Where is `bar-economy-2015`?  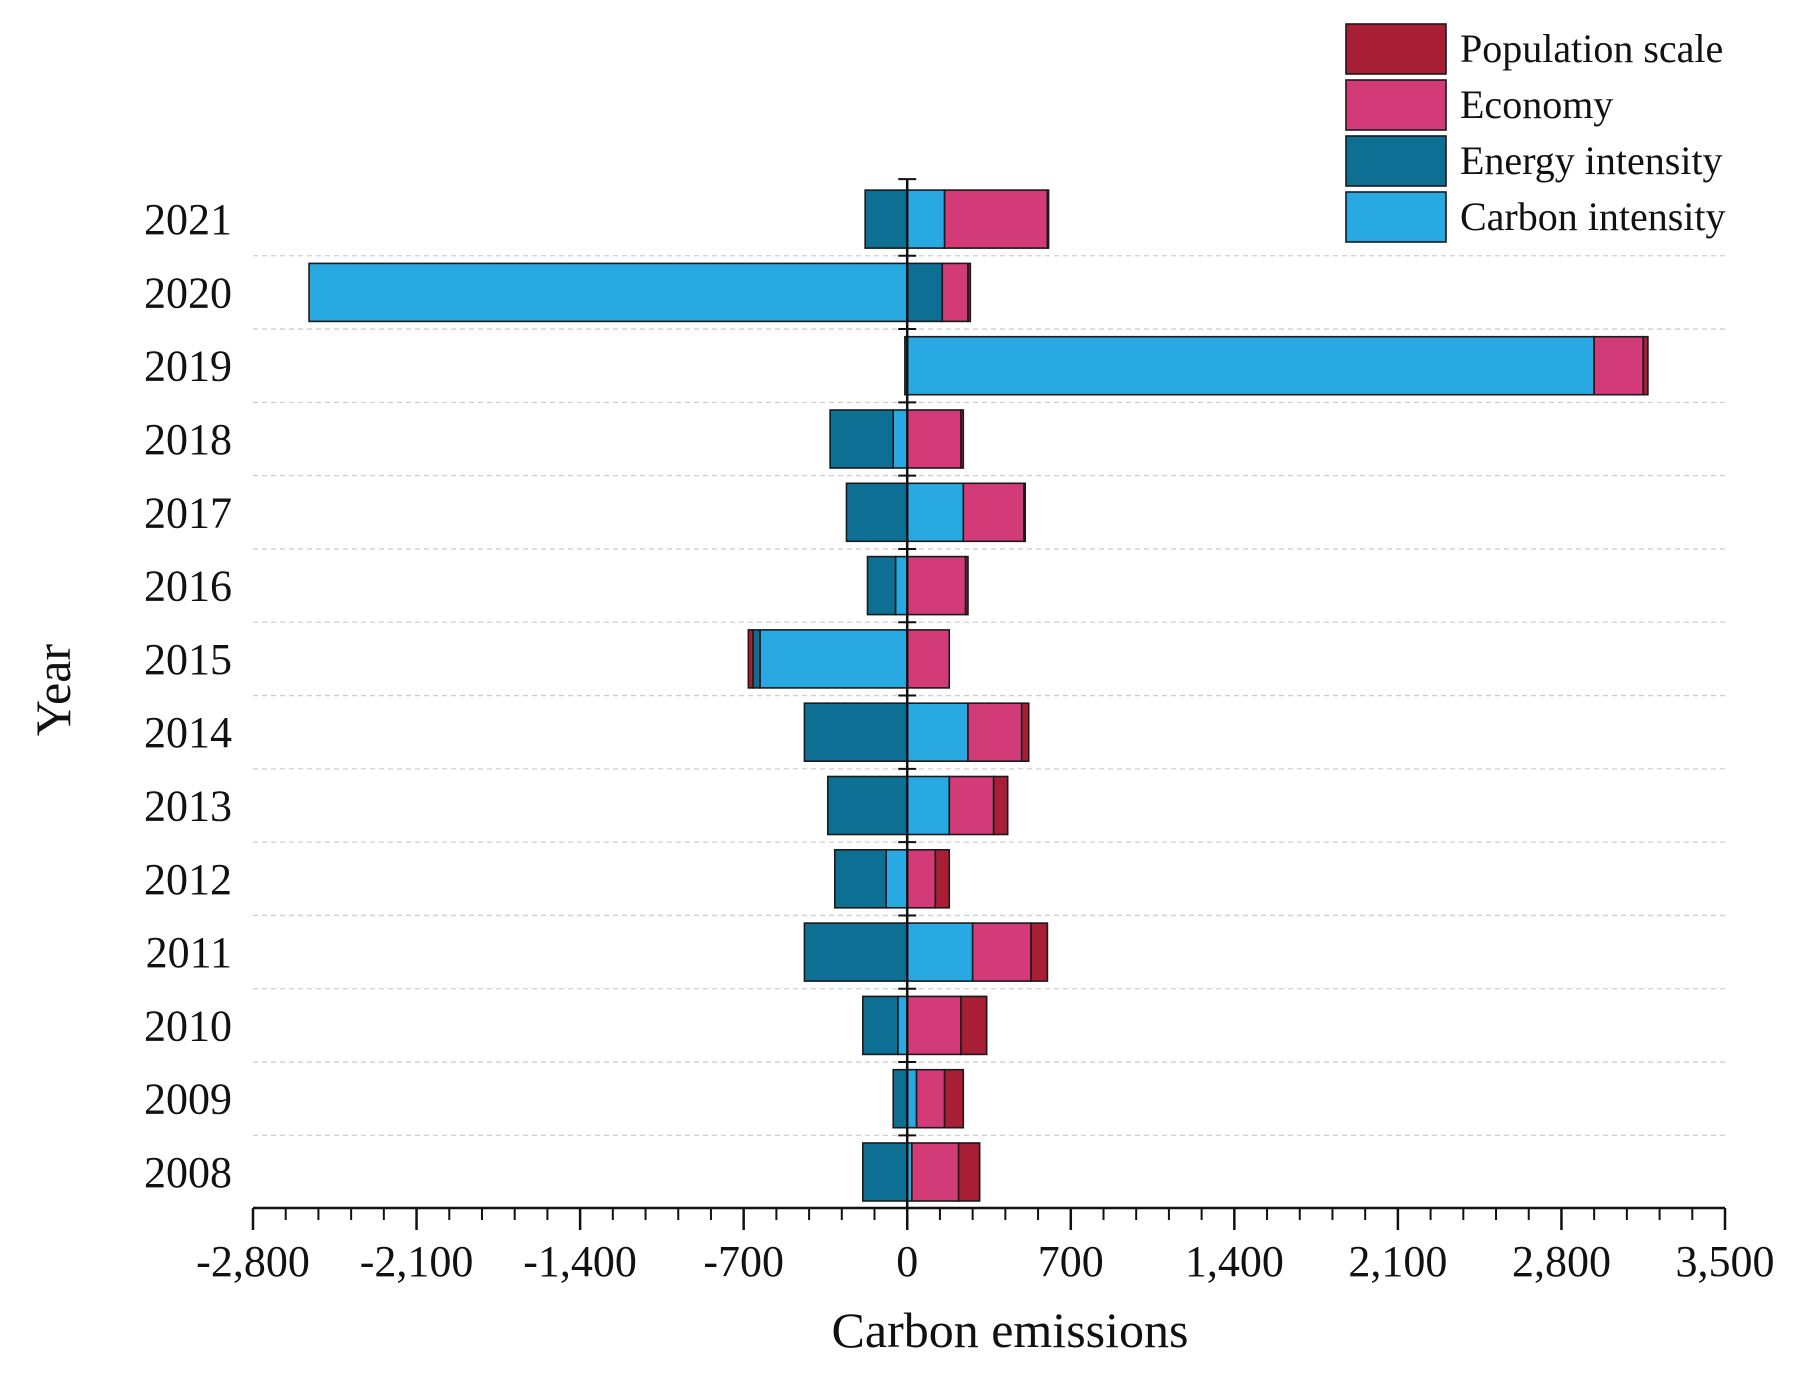 bar-economy-2015 is located at coordinates (928, 659).